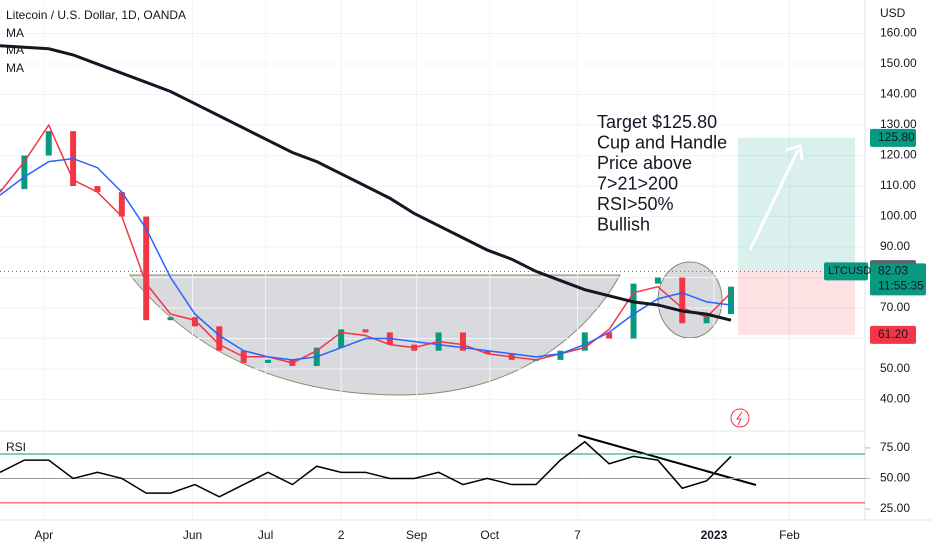  What do you see at coordinates (895, 508) in the screenshot?
I see `y-tick-label: 25.00` at bounding box center [895, 508].